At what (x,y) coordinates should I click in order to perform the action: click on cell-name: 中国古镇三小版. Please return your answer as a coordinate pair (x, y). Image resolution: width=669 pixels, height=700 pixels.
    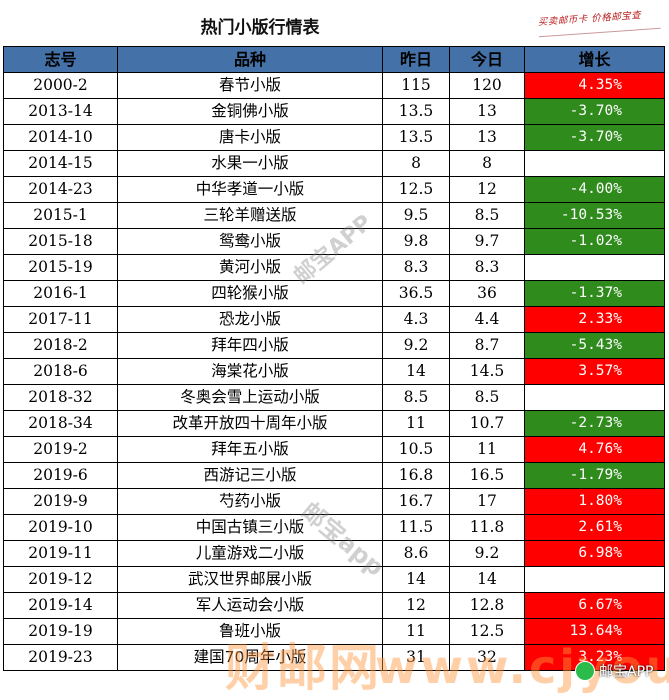
    Looking at the image, I should click on (250, 527).